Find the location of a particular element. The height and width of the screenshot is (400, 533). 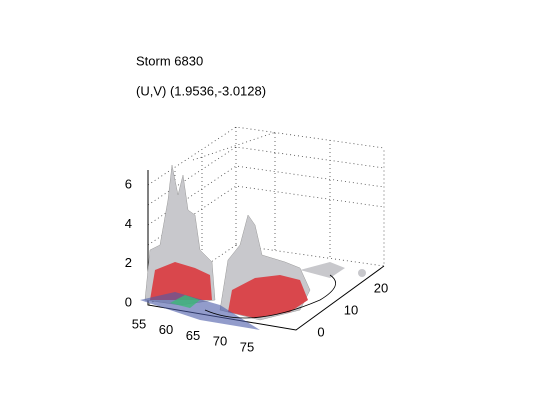

title: Storm 6830 is located at coordinates (169, 60).